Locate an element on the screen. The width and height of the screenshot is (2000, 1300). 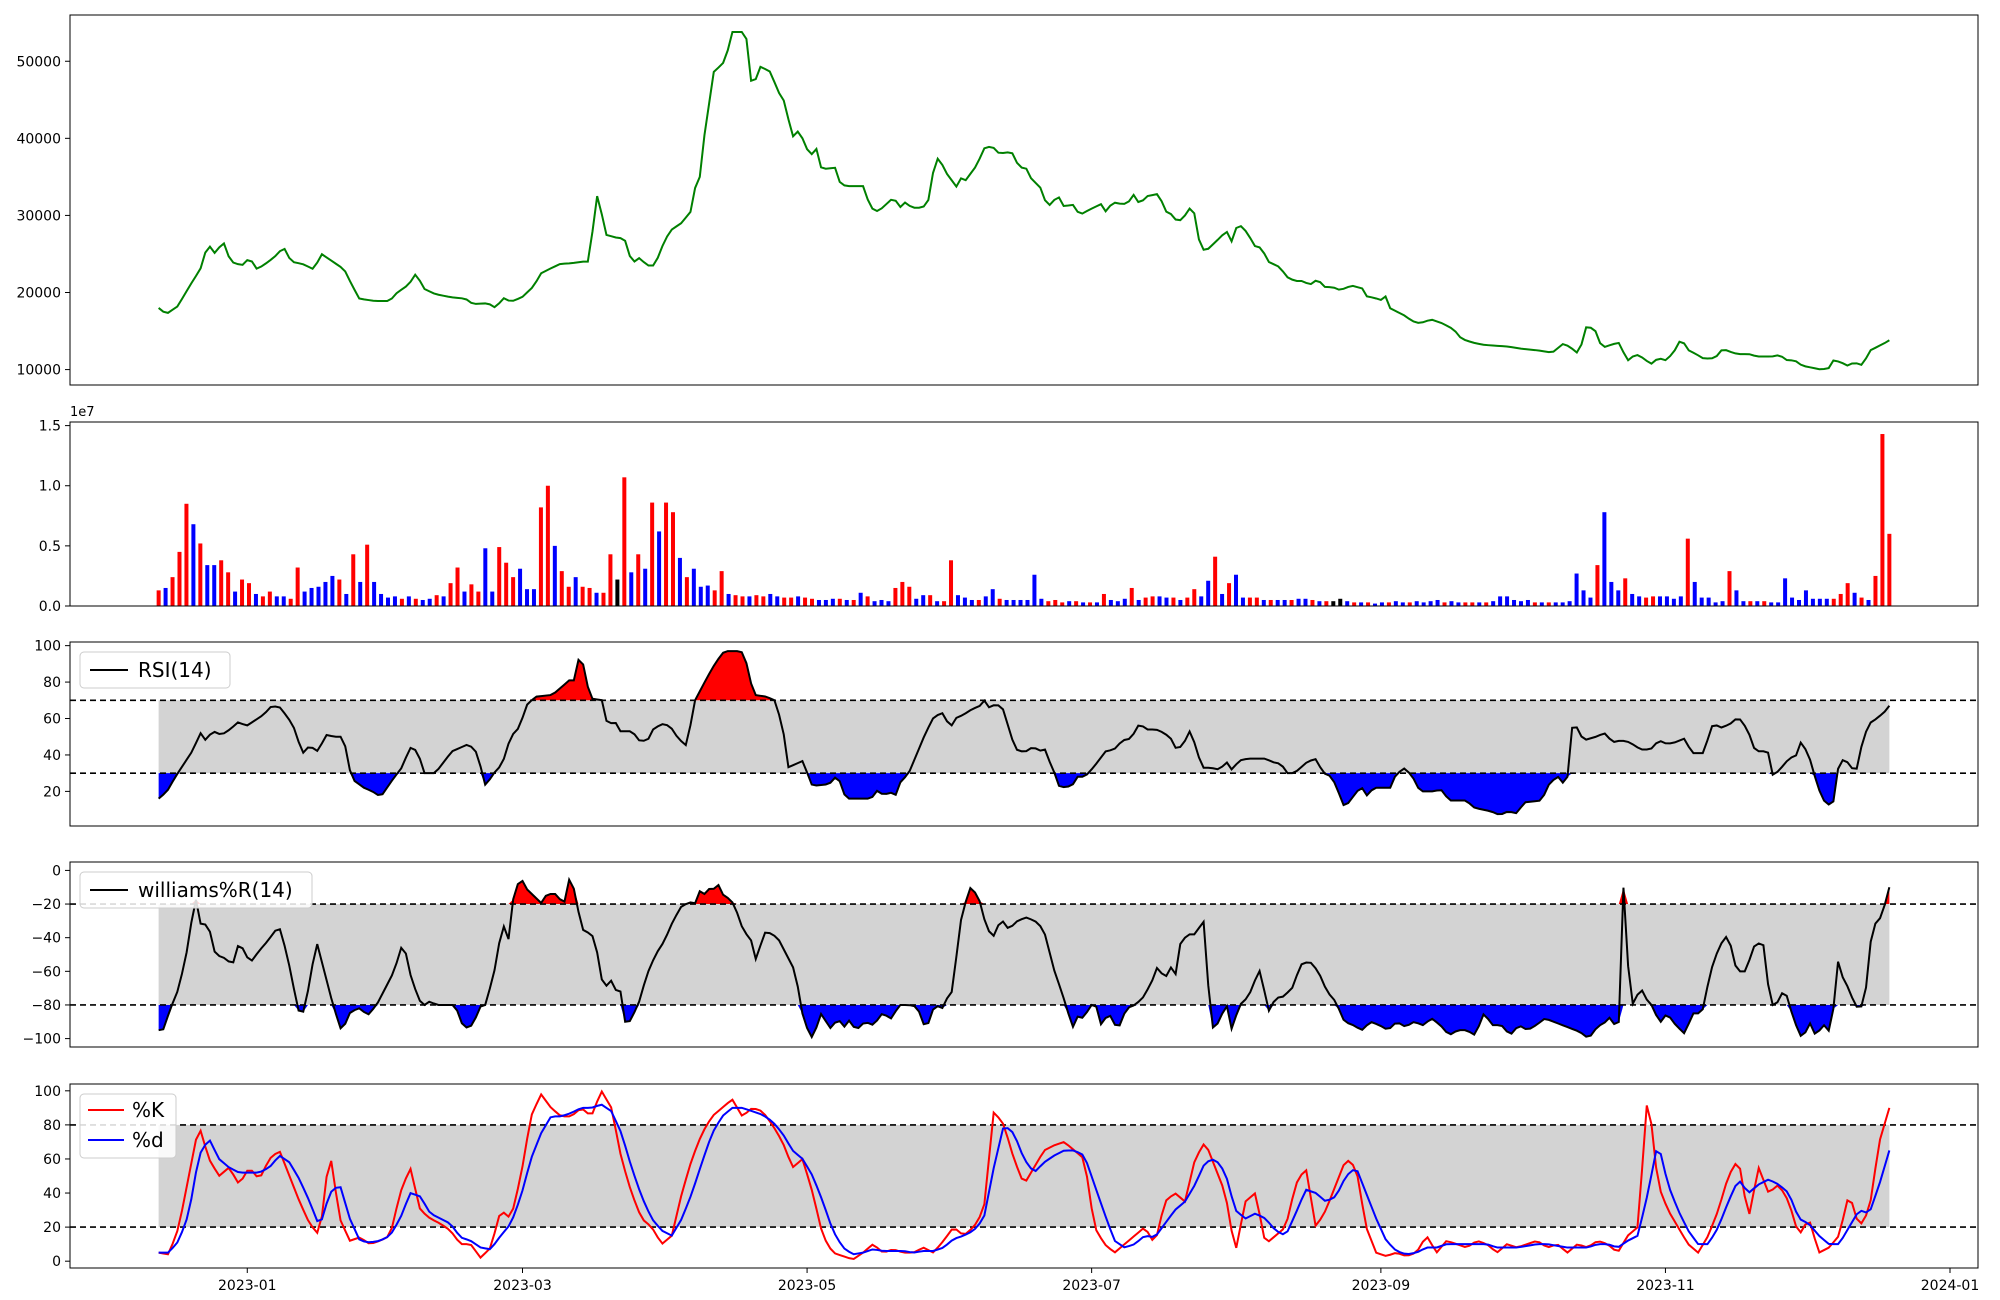
williams-ytick-label: −100 is located at coordinates (42, 1040).